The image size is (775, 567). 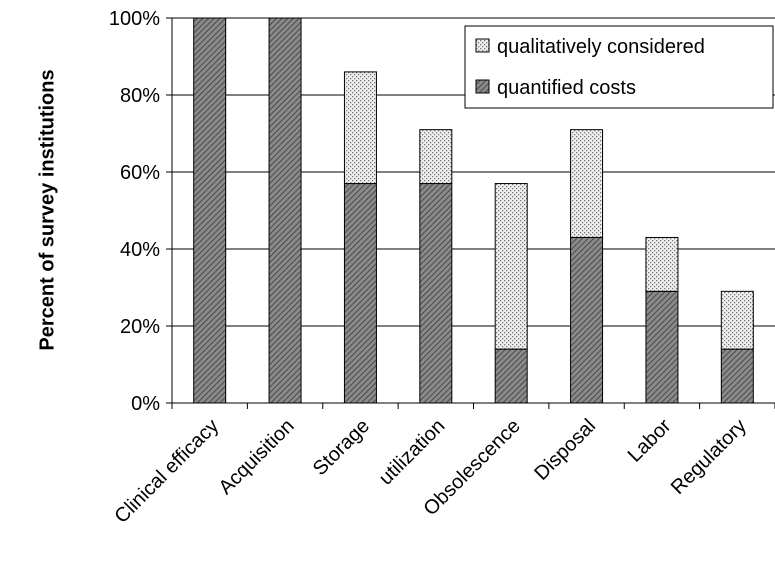 What do you see at coordinates (482, 45) in the screenshot?
I see `legend-swatch-qualitatively-considered` at bounding box center [482, 45].